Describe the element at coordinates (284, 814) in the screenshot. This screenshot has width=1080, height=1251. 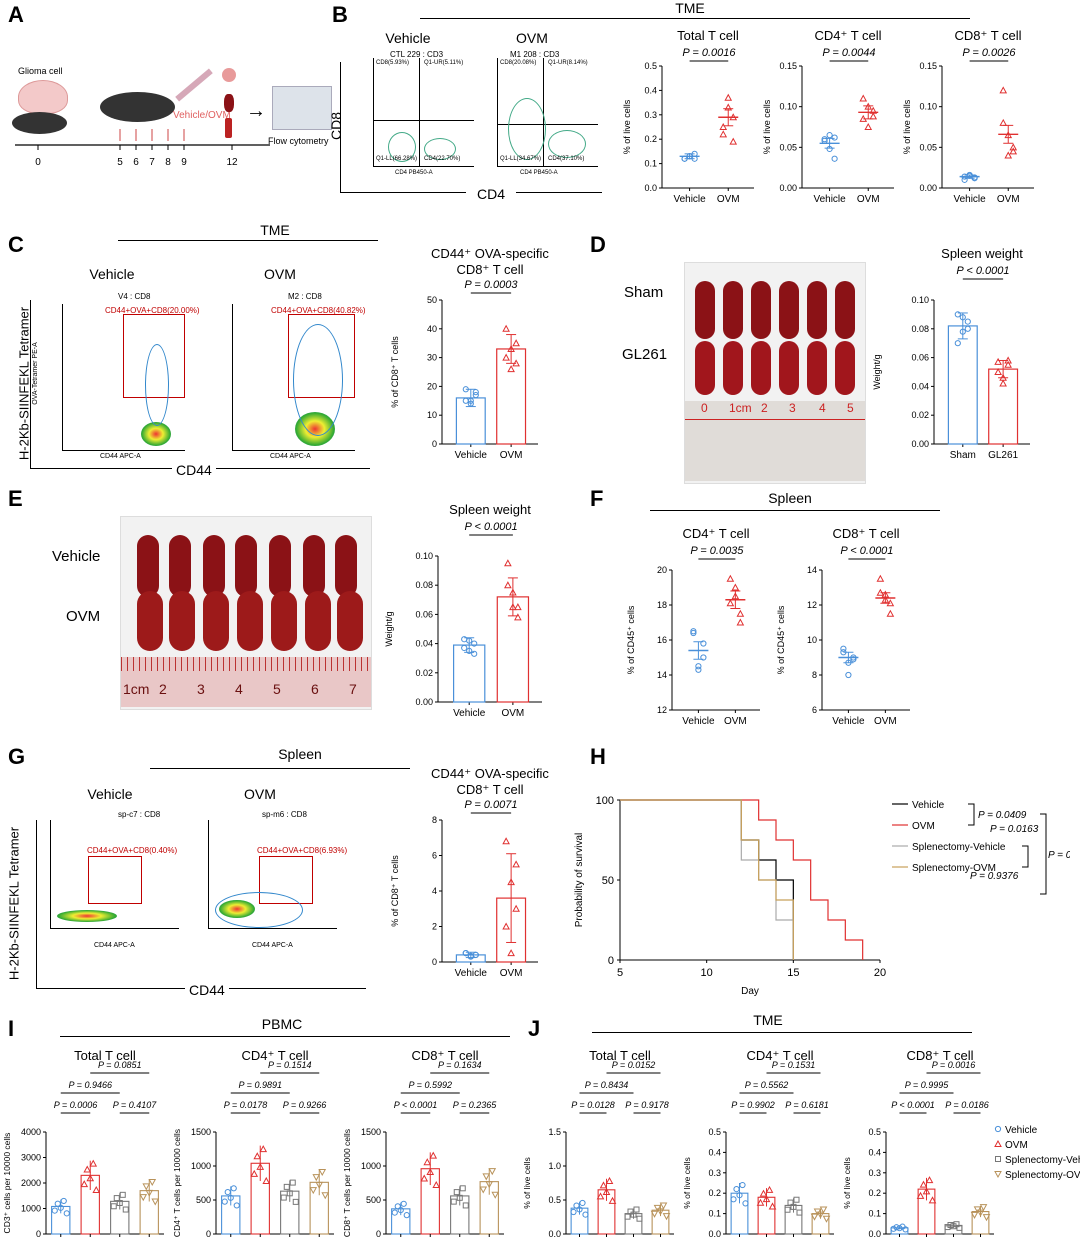
I see `facs-gate-ovm-g: sp-m6 : CD8` at that location.